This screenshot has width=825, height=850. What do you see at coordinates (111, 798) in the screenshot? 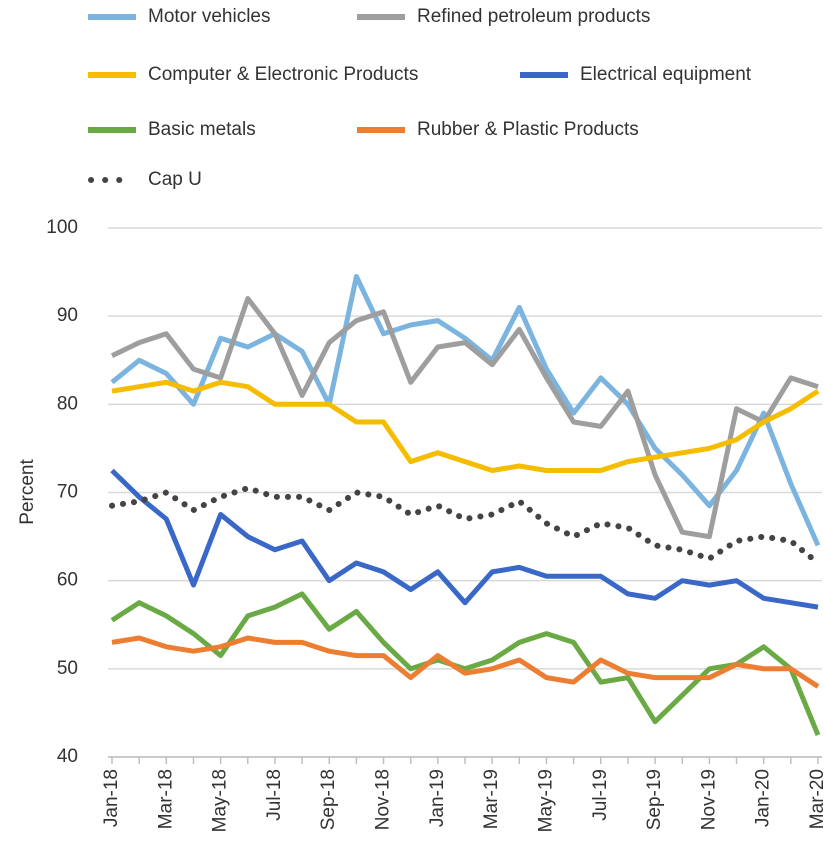
I see `x-tick-label: Jan-18` at bounding box center [111, 798].